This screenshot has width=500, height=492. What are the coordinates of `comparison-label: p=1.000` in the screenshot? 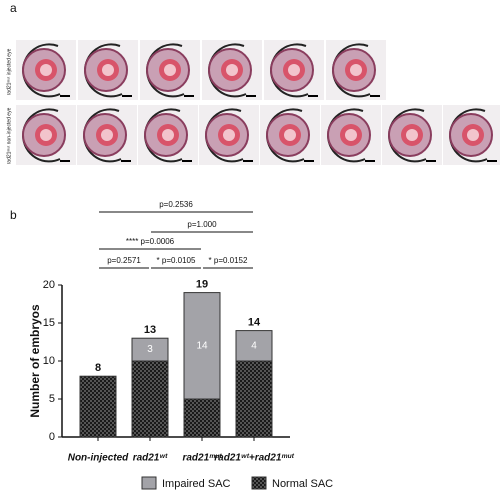 It's located at (202, 224).